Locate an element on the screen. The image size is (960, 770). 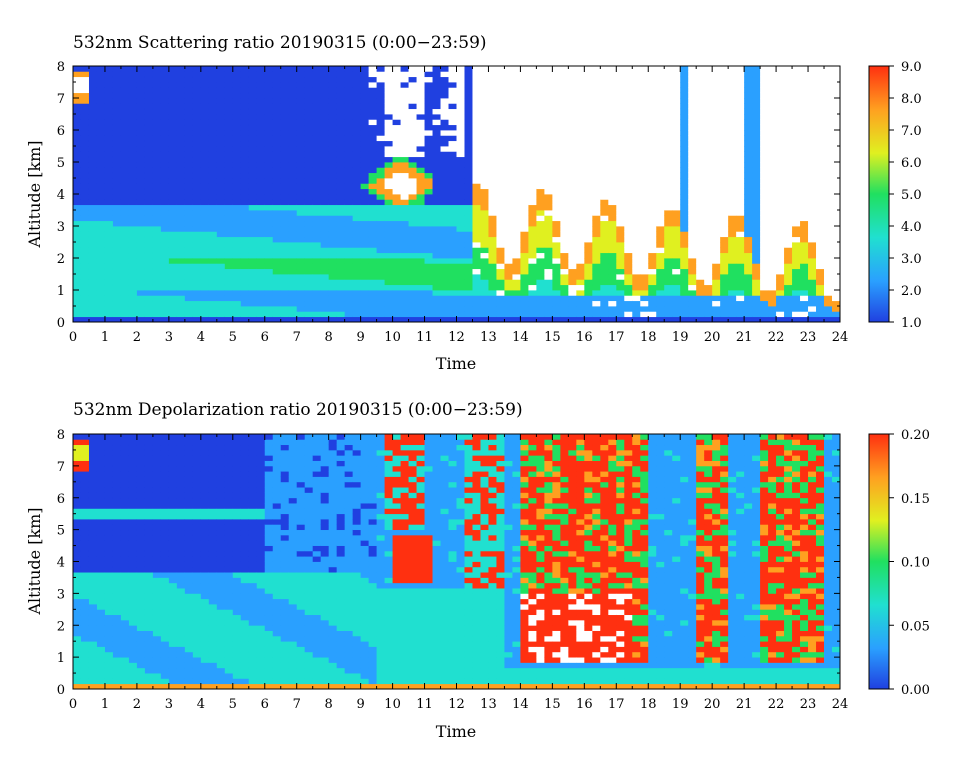
x-tick-label: 2 is located at coordinates (137, 337).